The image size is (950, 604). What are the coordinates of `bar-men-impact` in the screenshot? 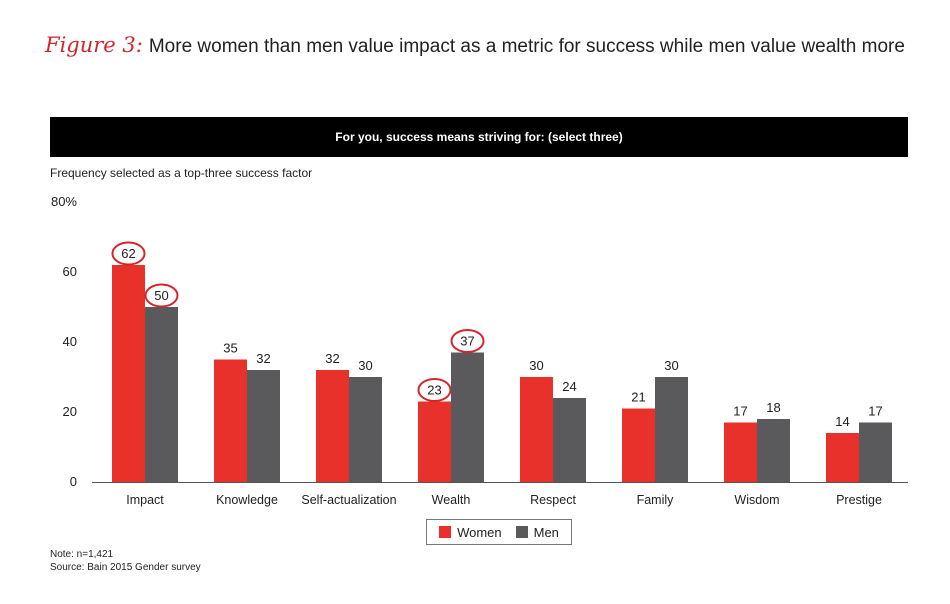 It's located at (161, 394).